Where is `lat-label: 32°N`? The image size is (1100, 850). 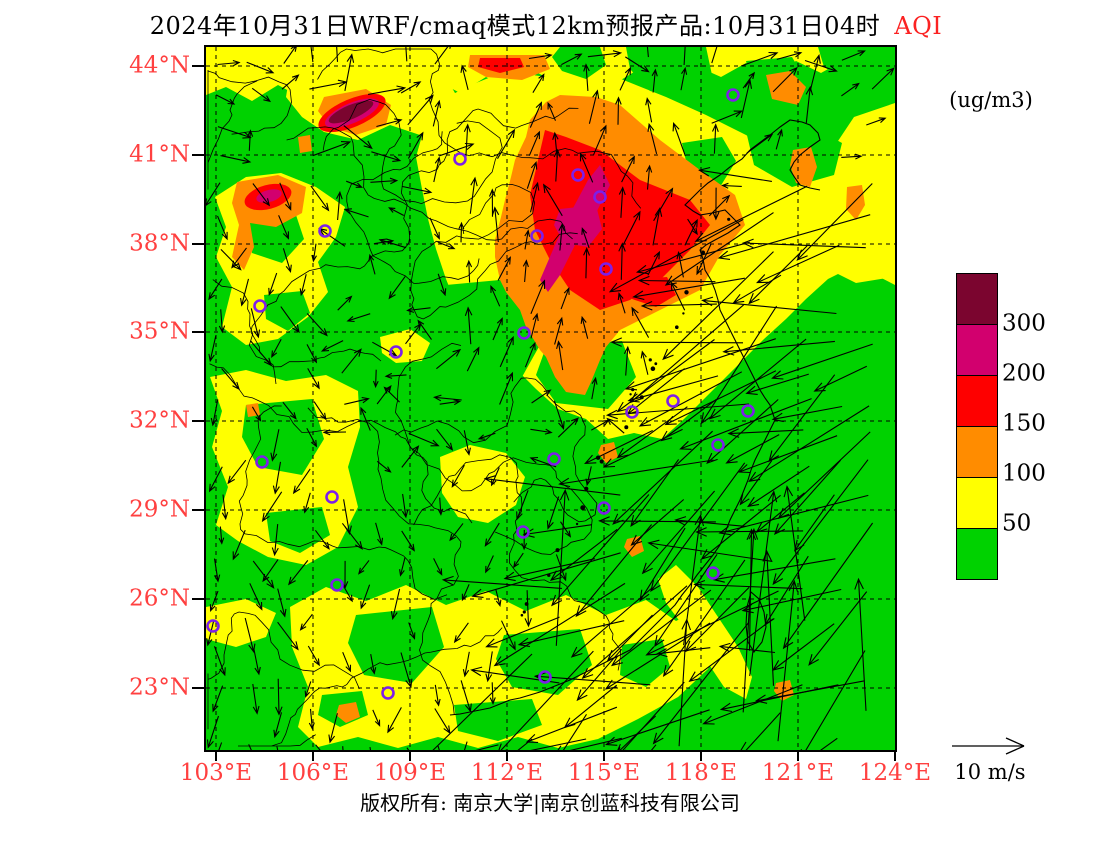
lat-label: 32°N is located at coordinates (159, 420).